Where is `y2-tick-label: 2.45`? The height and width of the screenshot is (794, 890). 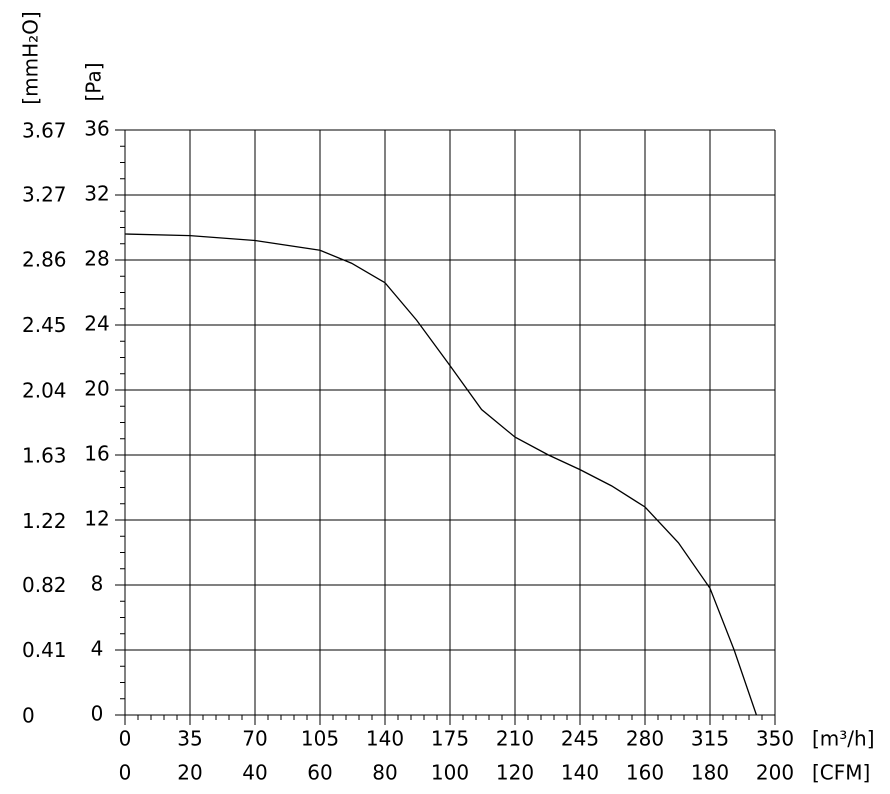
y2-tick-label: 2.45 is located at coordinates (44, 325).